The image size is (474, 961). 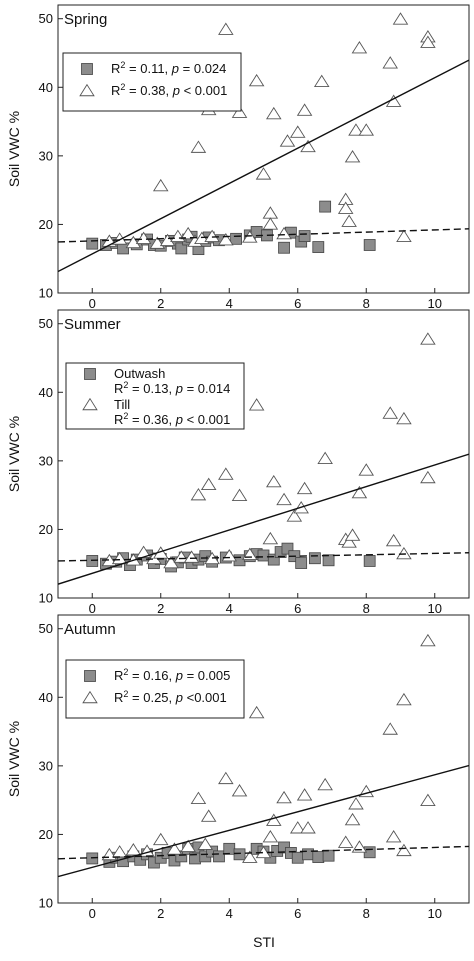 I want to click on legend-stat: R2 = 0.16, p = 0.005, so click(x=172, y=675).